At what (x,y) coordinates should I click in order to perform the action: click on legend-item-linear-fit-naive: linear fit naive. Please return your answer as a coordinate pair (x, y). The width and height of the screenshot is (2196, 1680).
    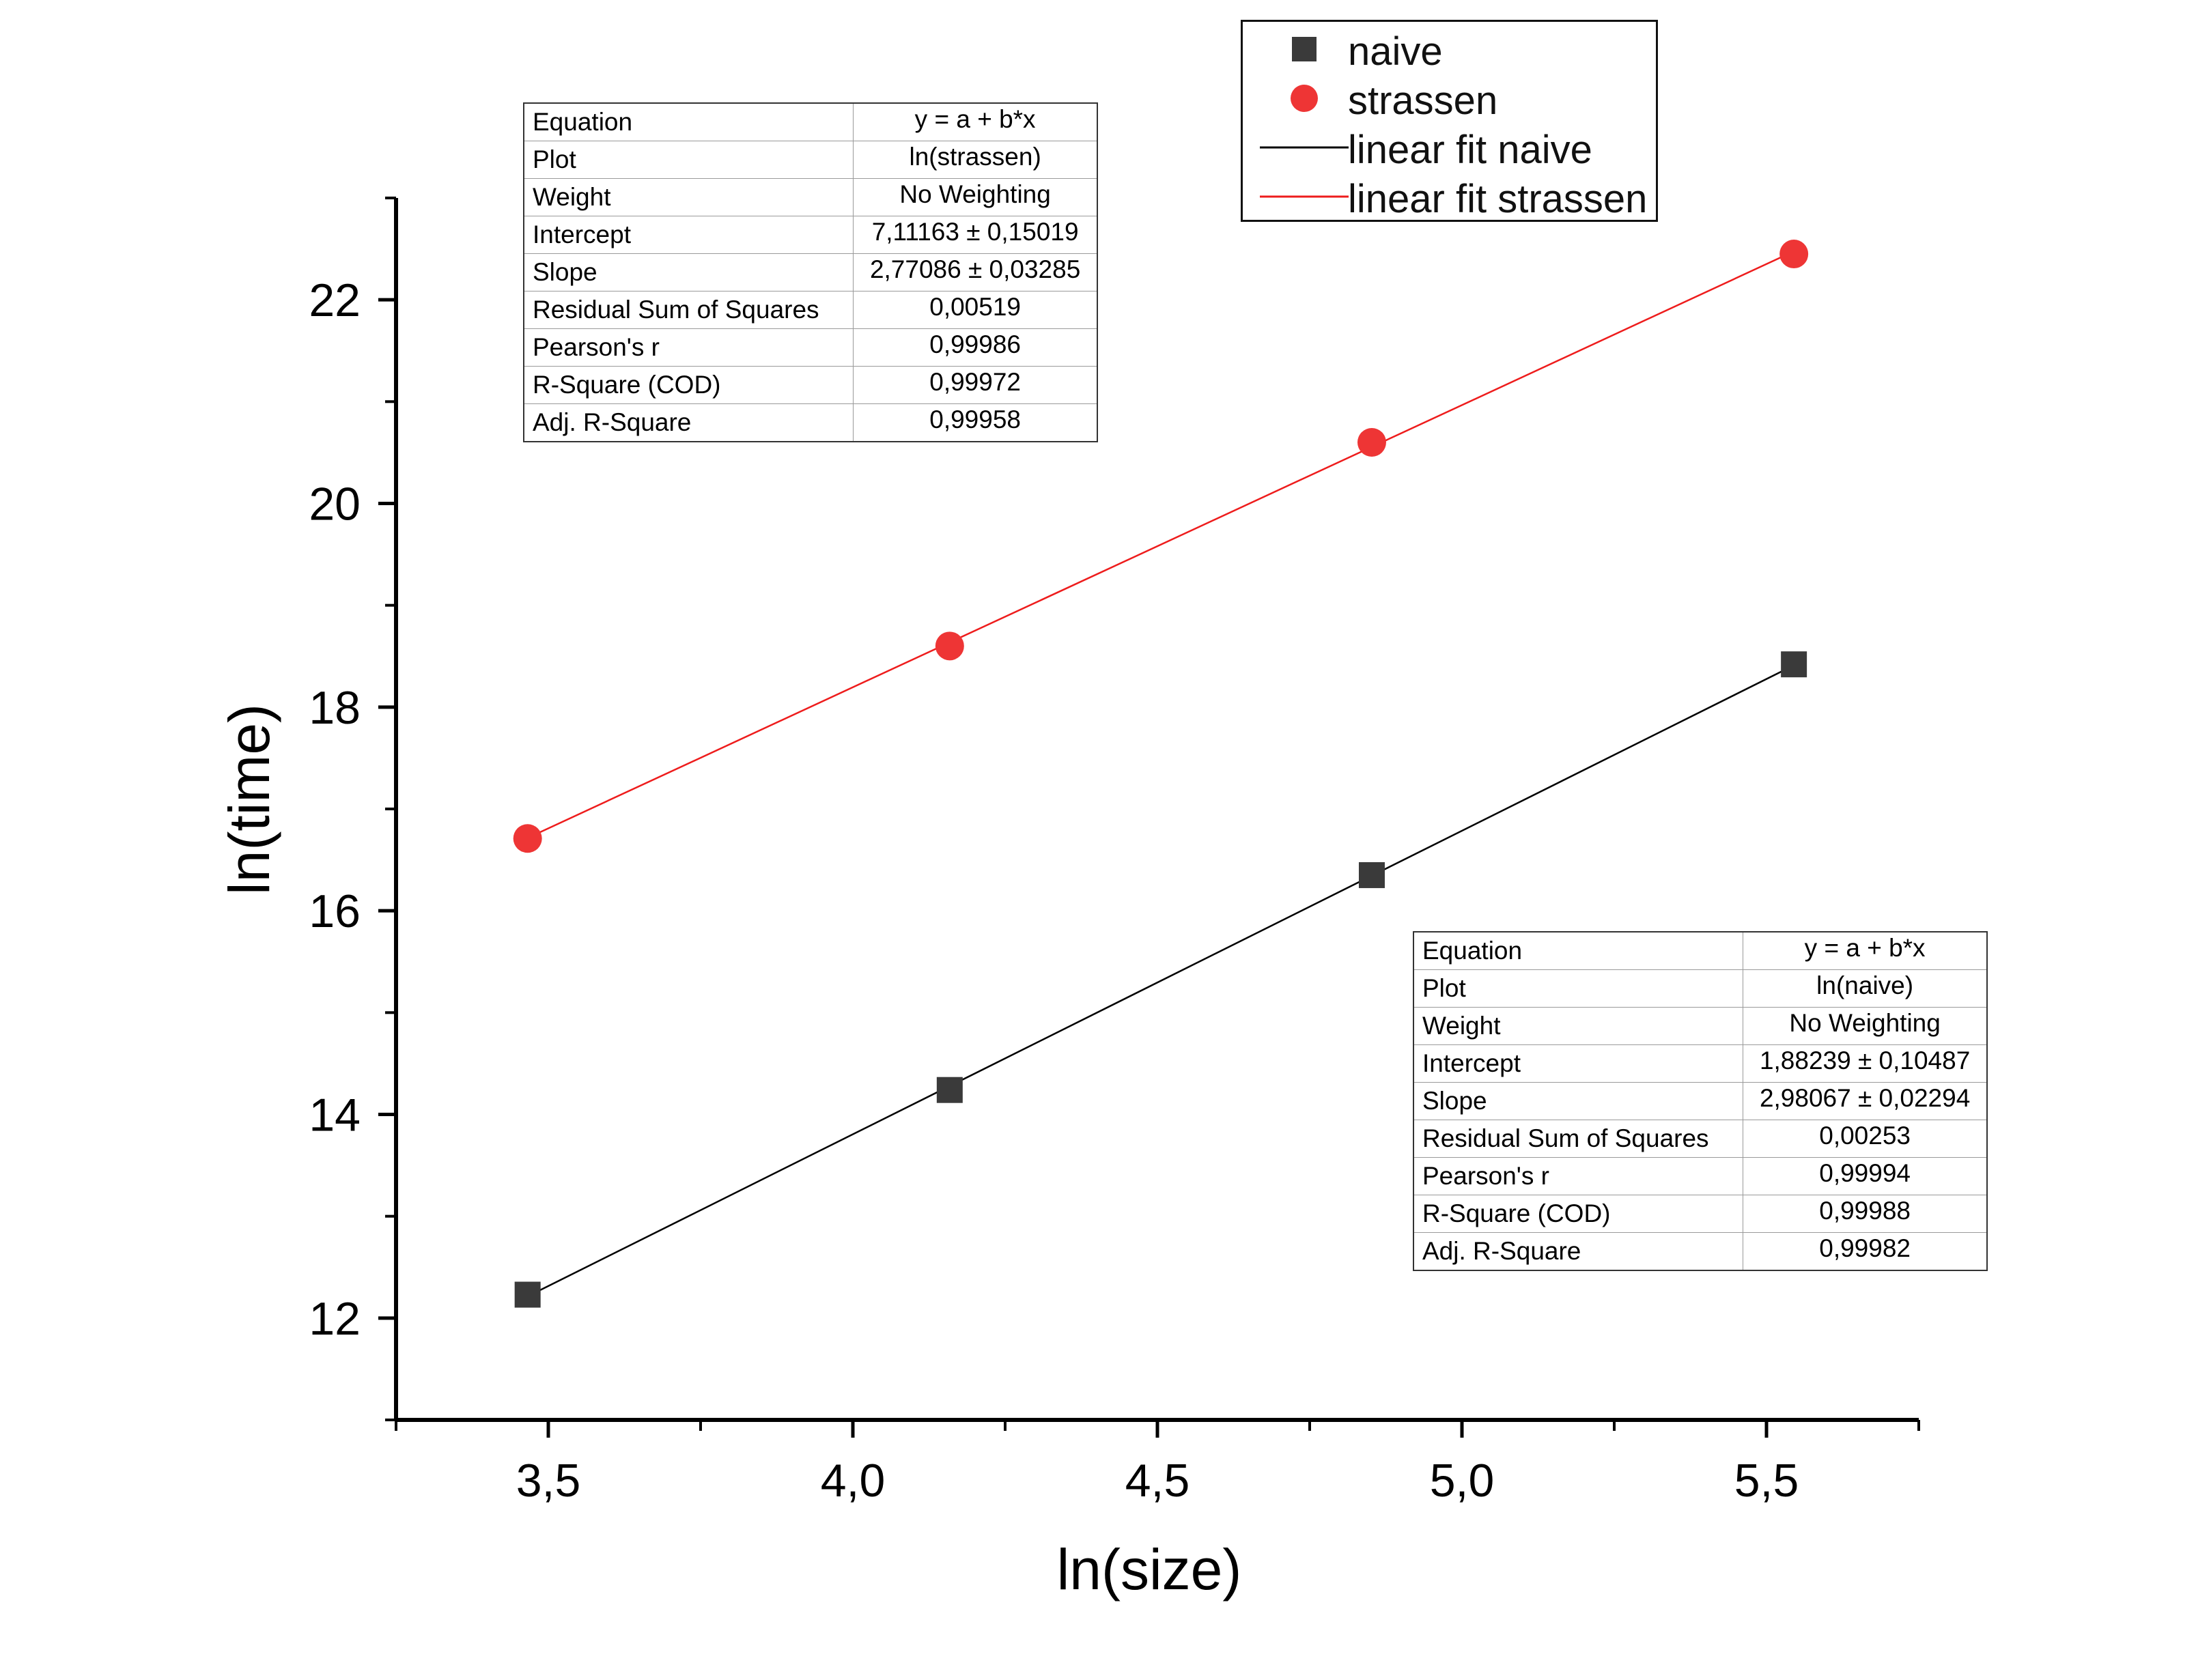
    Looking at the image, I should click on (1449, 147).